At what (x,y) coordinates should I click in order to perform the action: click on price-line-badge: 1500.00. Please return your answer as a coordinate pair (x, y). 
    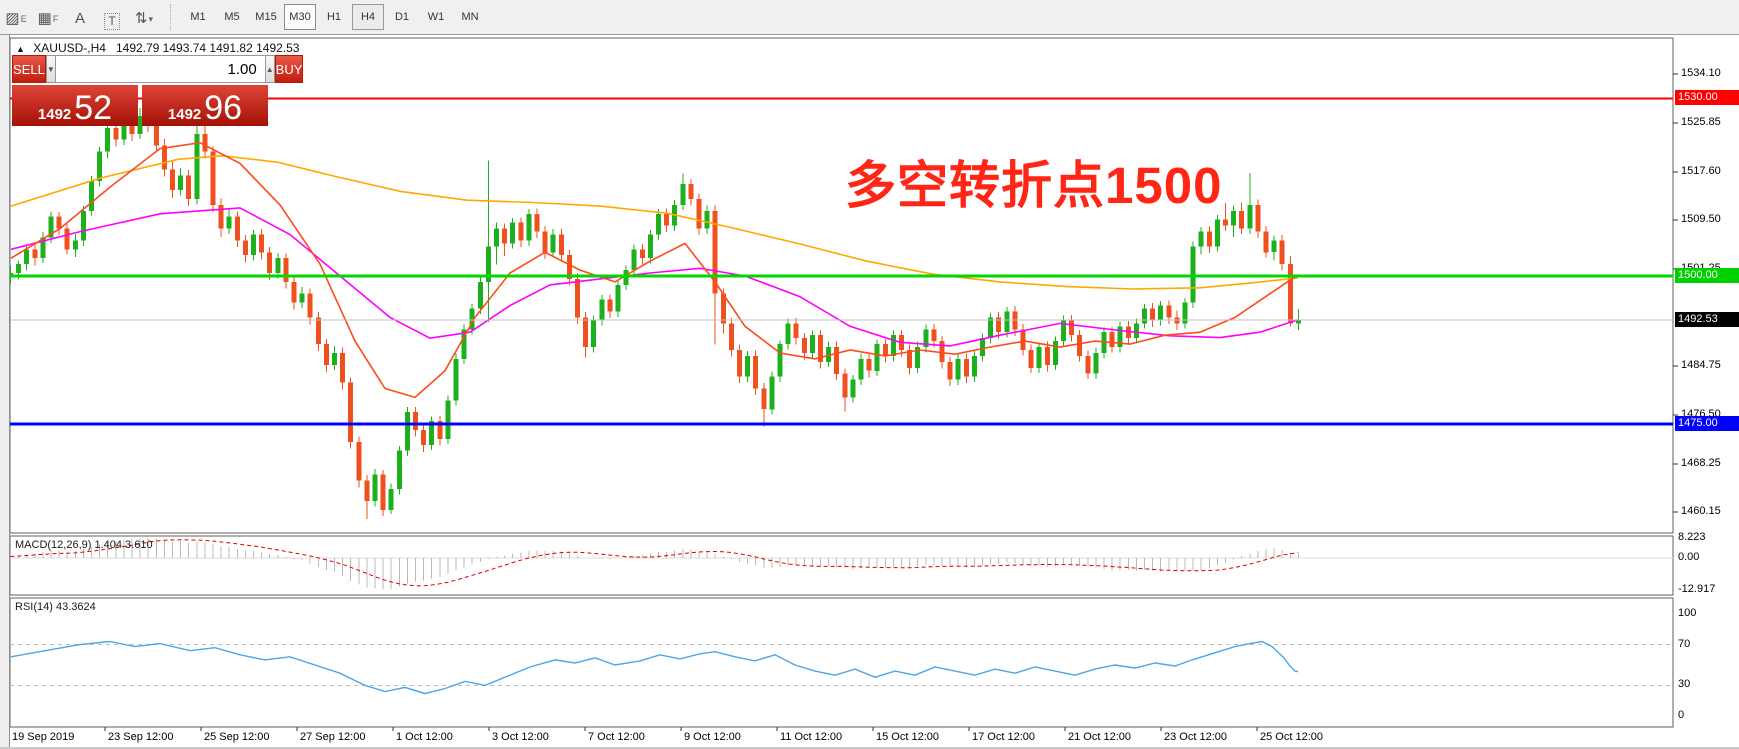
    Looking at the image, I should click on (1707, 275).